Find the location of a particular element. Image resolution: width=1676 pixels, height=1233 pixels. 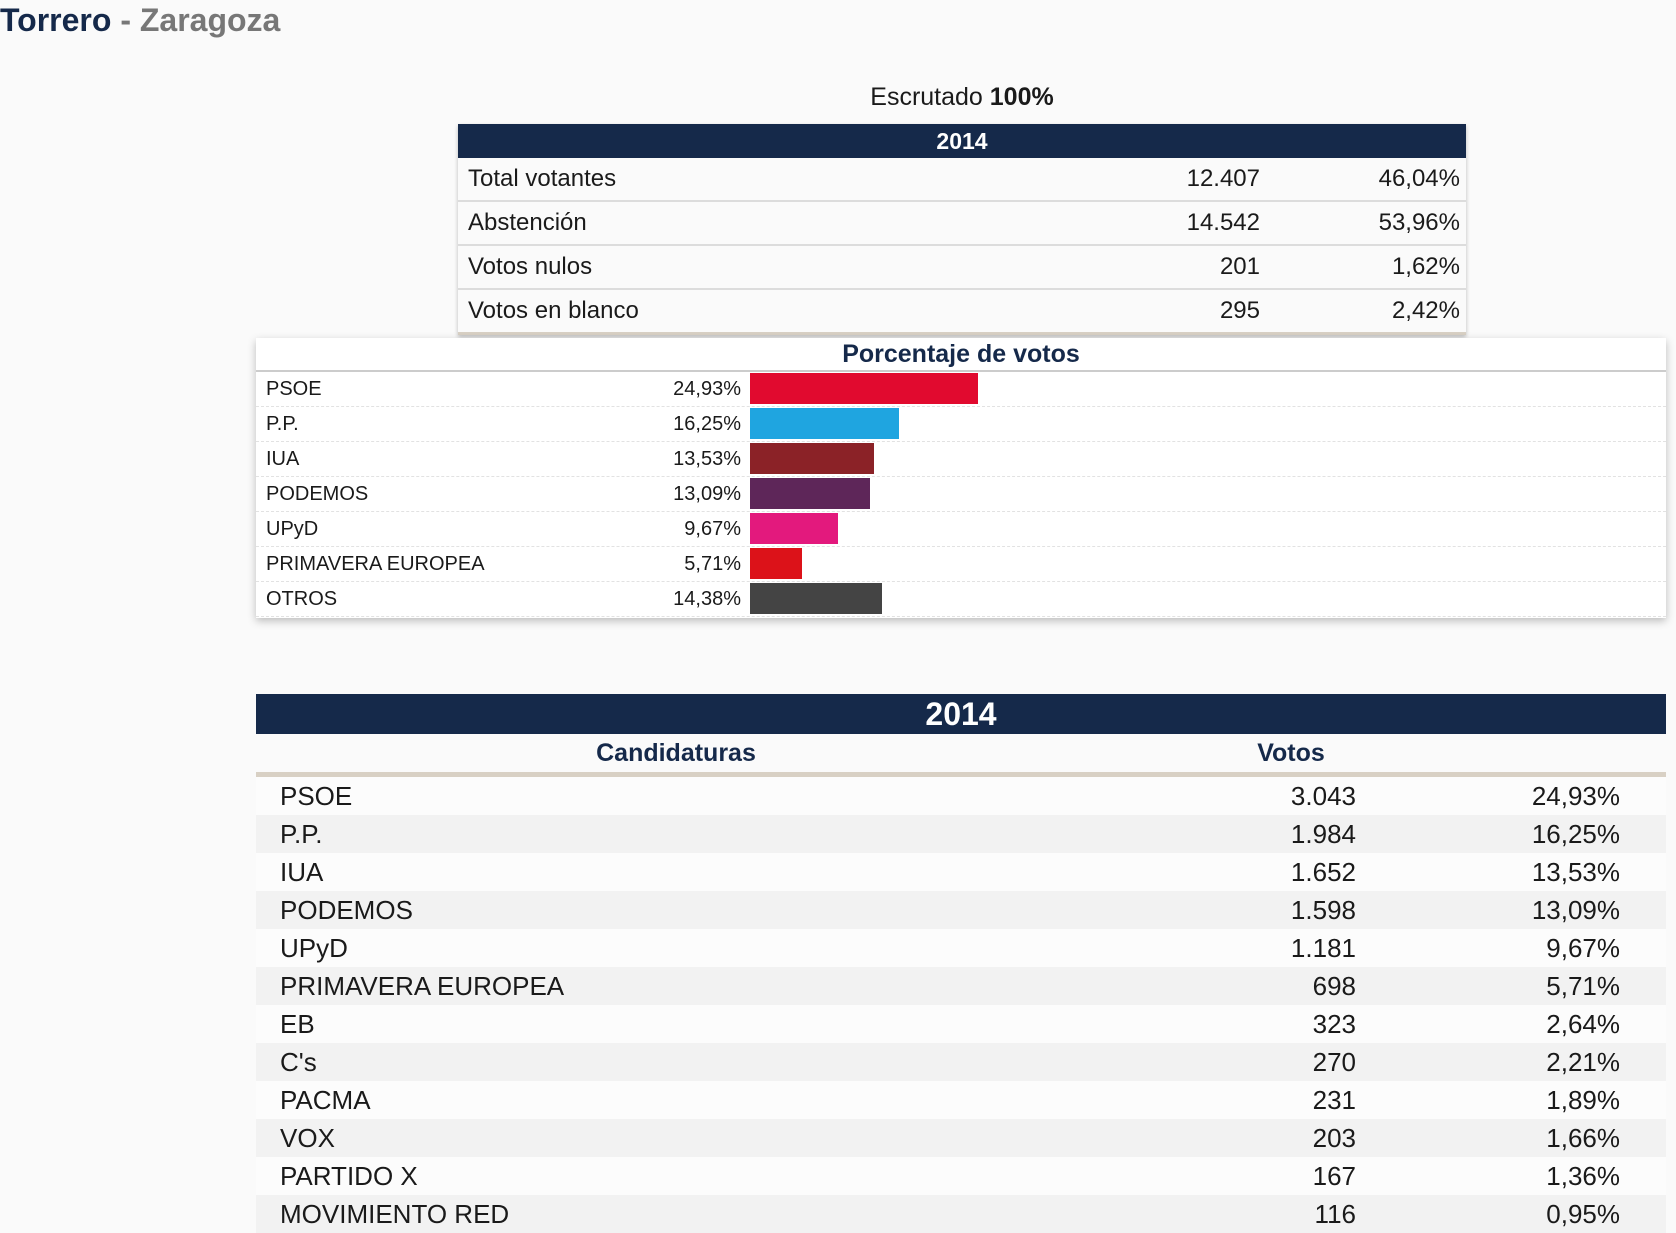

chart-category-label: IUA is located at coordinates (283, 459).